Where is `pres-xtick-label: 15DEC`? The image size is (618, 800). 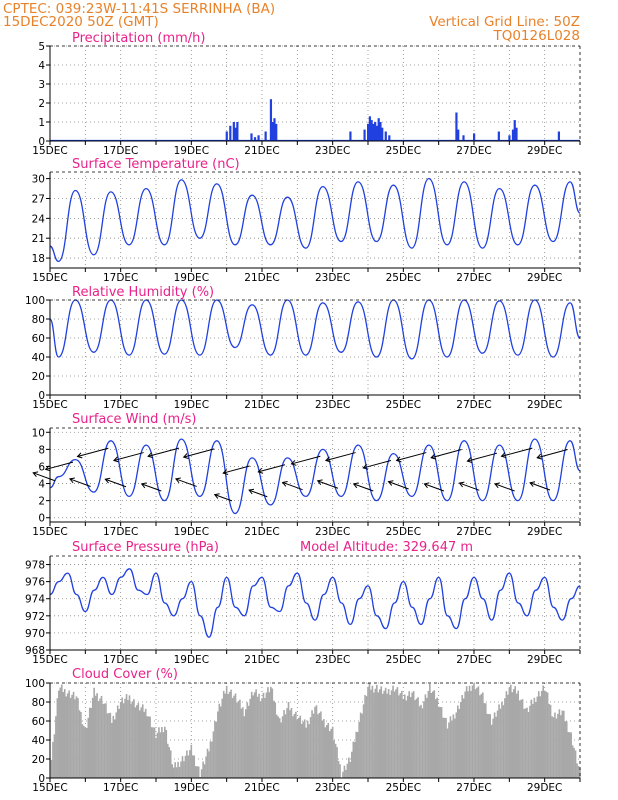
pres-xtick-label: 15DEC is located at coordinates (49, 660).